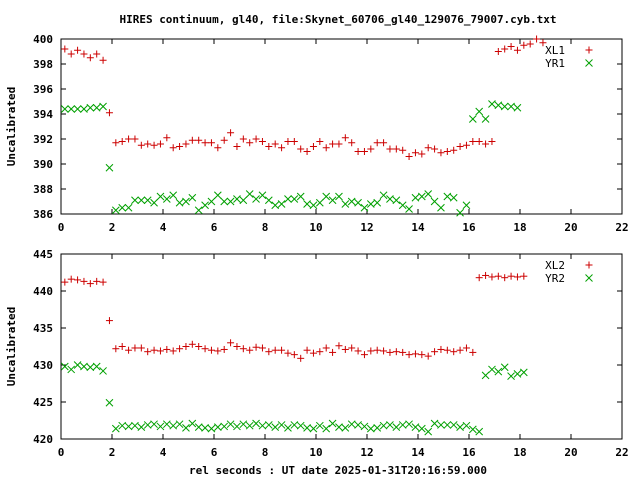 The image size is (640, 480). I want to click on y-tick-label: 425, so click(43, 402).